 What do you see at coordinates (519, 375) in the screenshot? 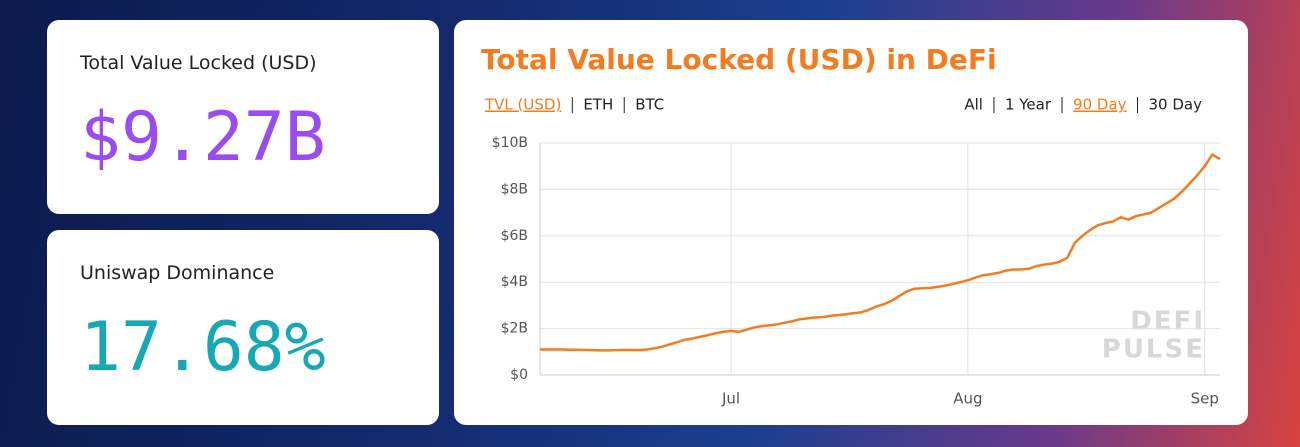
I see `y-tick-label: $0` at bounding box center [519, 375].